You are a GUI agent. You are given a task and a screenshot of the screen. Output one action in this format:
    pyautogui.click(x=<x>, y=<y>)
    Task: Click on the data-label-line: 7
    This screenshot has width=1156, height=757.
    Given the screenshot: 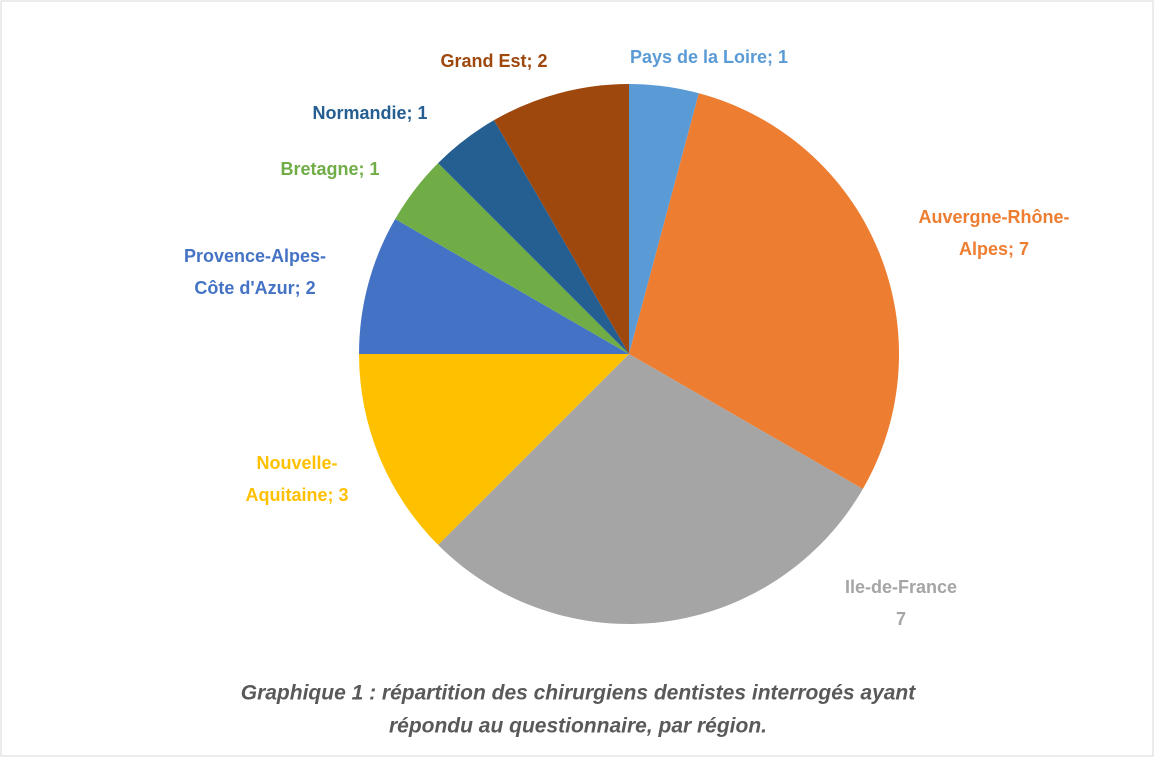 What is the action you would take?
    pyautogui.click(x=901, y=619)
    